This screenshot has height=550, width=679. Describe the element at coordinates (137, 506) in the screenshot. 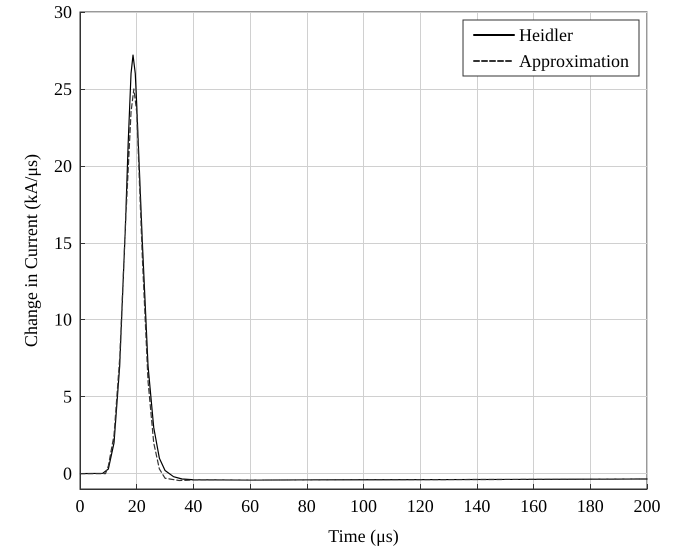

I see `x-tick-label: 20` at that location.